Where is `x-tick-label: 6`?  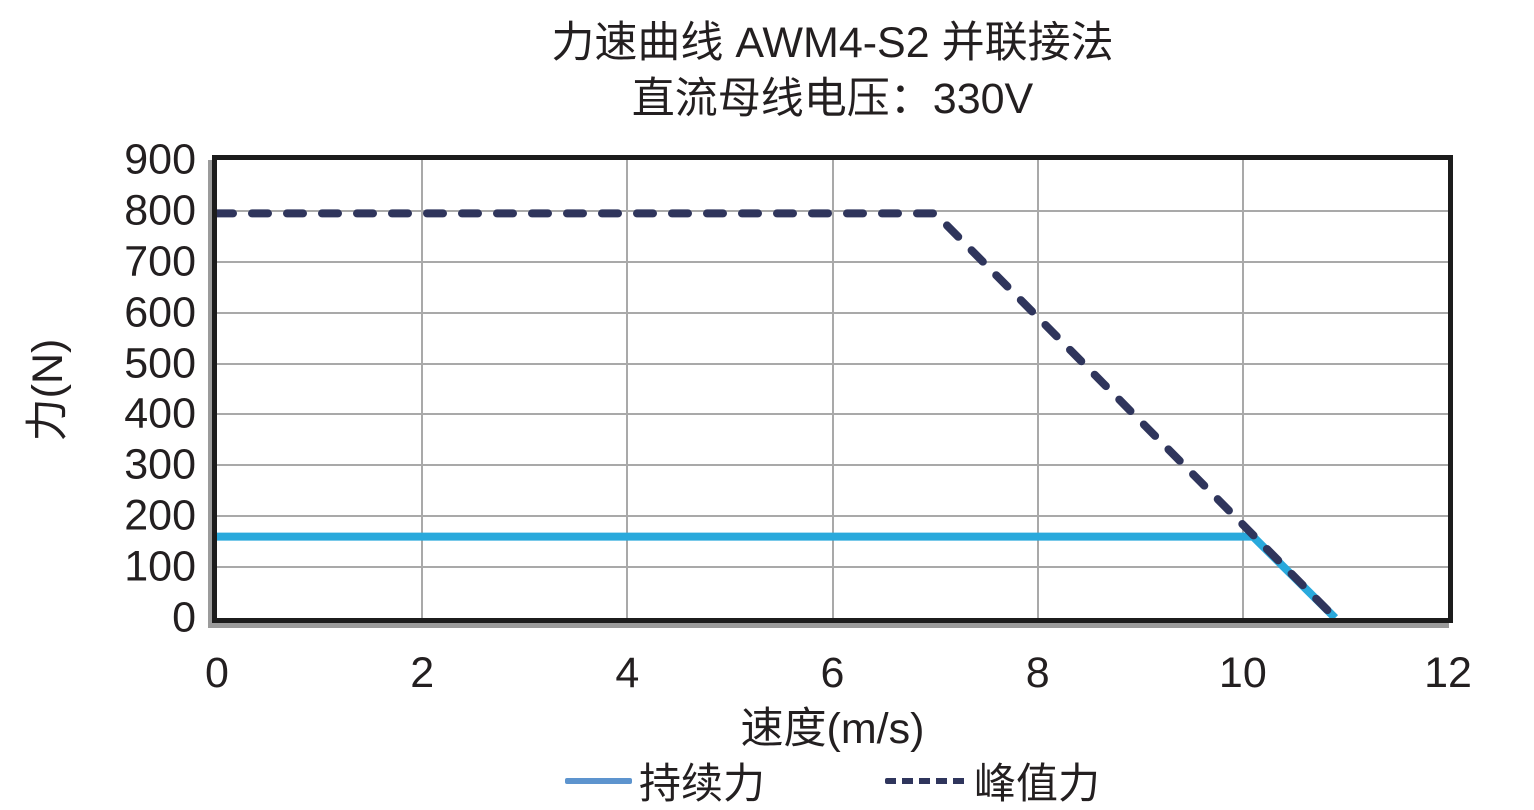 x-tick-label: 6 is located at coordinates (832, 673).